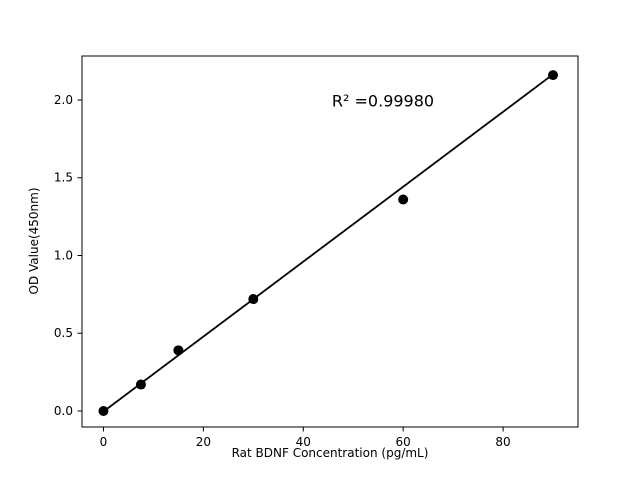 The height and width of the screenshot is (484, 640). What do you see at coordinates (63, 411) in the screenshot?
I see `y-tick-label: 0.0` at bounding box center [63, 411].